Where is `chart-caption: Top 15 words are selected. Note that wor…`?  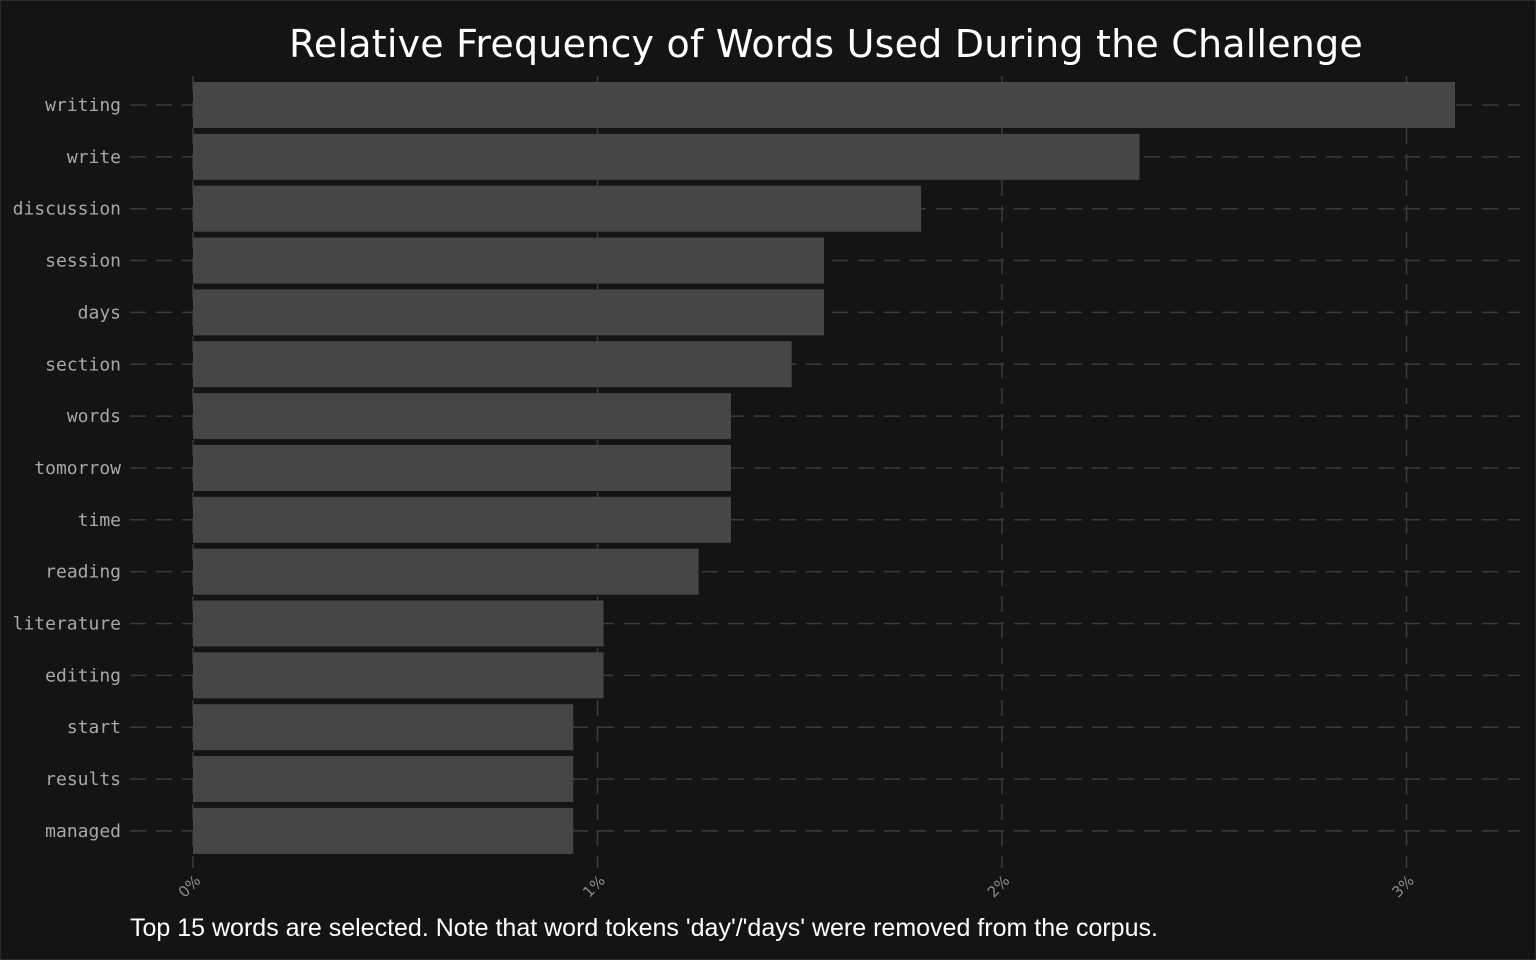 chart-caption: Top 15 words are selected. Note that wor… is located at coordinates (644, 928).